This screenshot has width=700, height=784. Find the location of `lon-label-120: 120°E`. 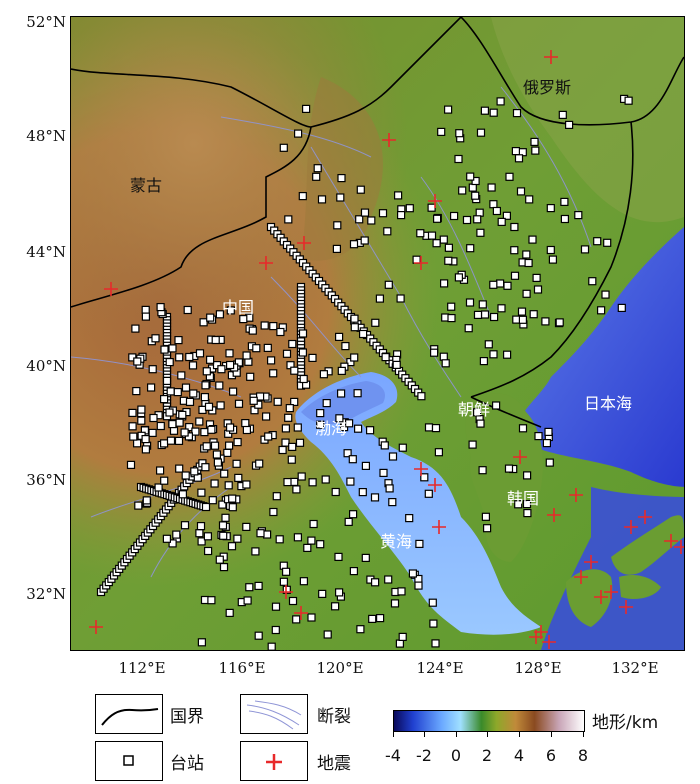

lon-label-120: 120°E is located at coordinates (340, 668).